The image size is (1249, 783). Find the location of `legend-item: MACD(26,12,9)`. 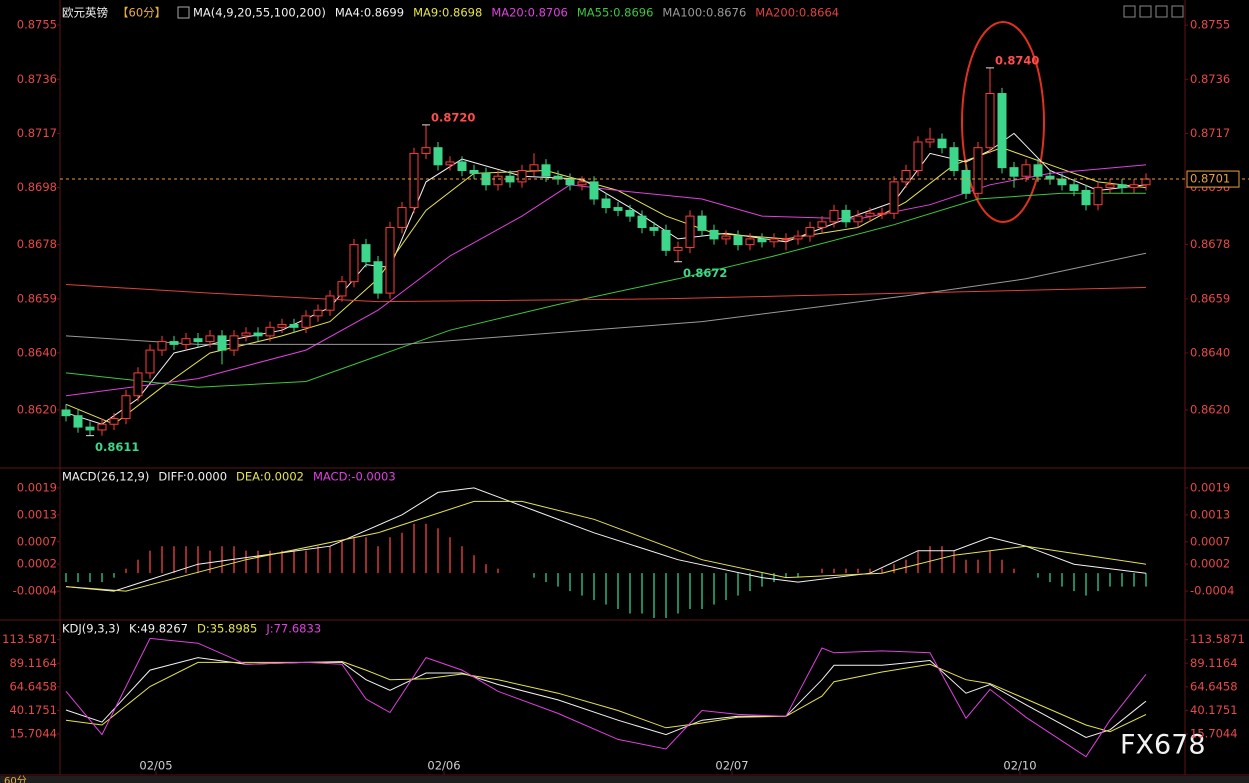

legend-item: MACD(26,12,9) is located at coordinates (105, 477).